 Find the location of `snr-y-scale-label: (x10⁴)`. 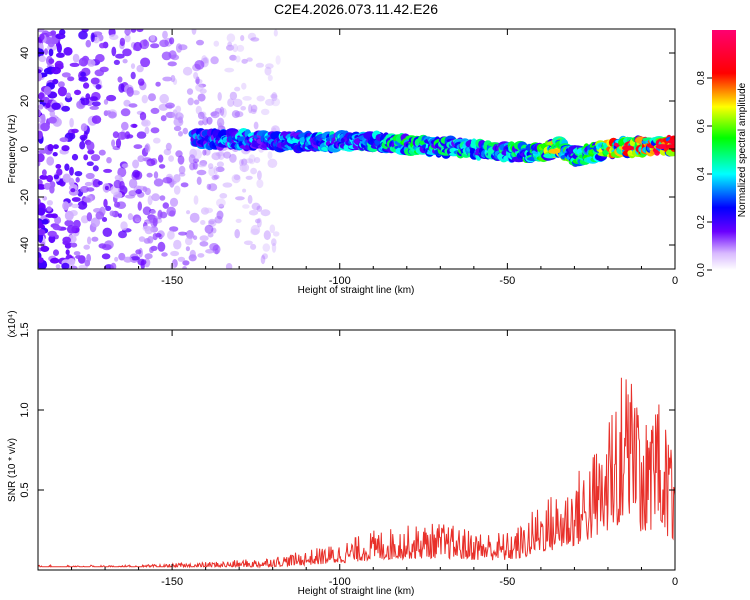

snr-y-scale-label: (x10⁴) is located at coordinates (12, 323).